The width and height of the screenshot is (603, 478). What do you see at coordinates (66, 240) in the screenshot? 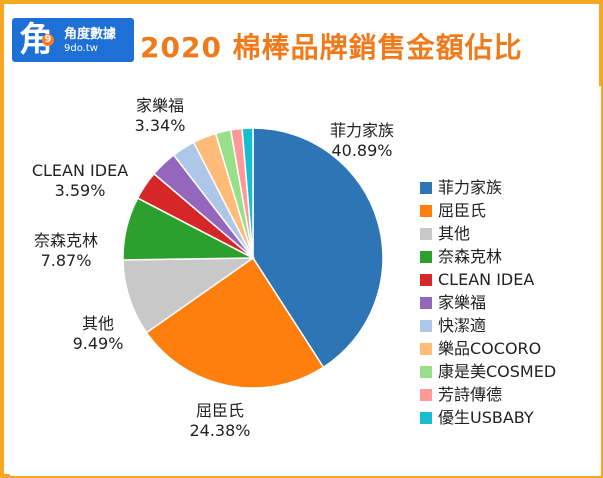
I see `slice-name-label: 奈森克林` at bounding box center [66, 240].